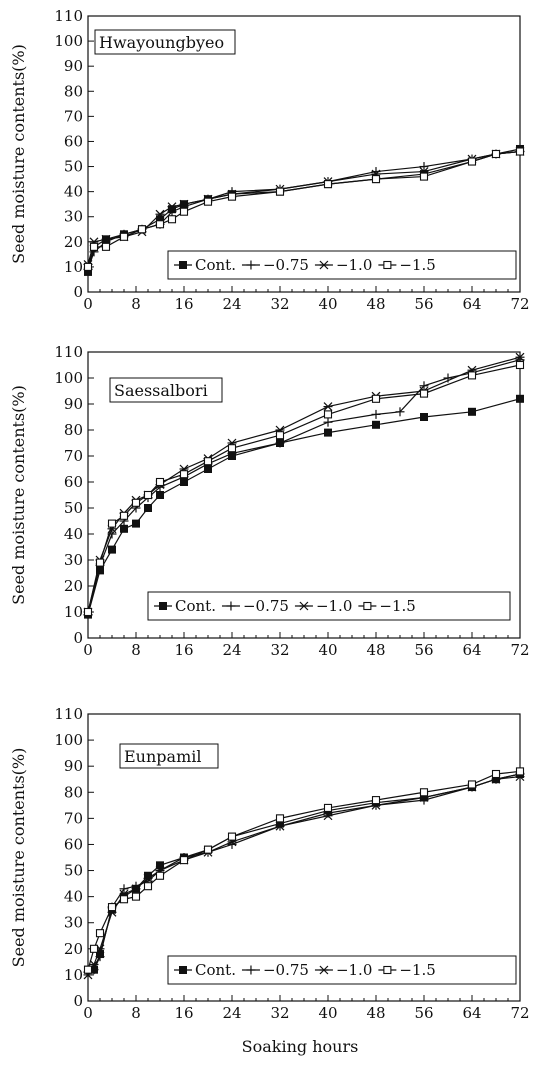  What do you see at coordinates (161, 42) in the screenshot?
I see `panel-label: Hwayoungbyeo` at bounding box center [161, 42].